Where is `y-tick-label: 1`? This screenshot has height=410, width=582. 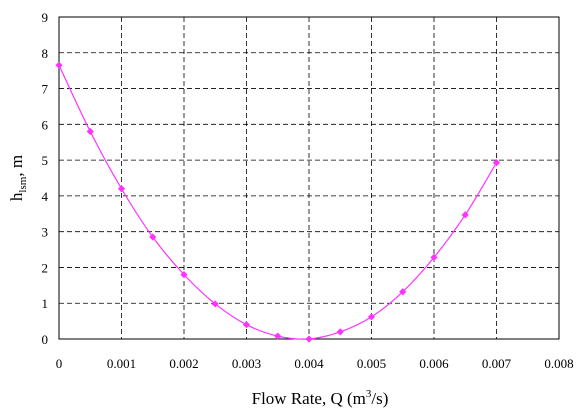 y-tick-label: 1 is located at coordinates (45, 303).